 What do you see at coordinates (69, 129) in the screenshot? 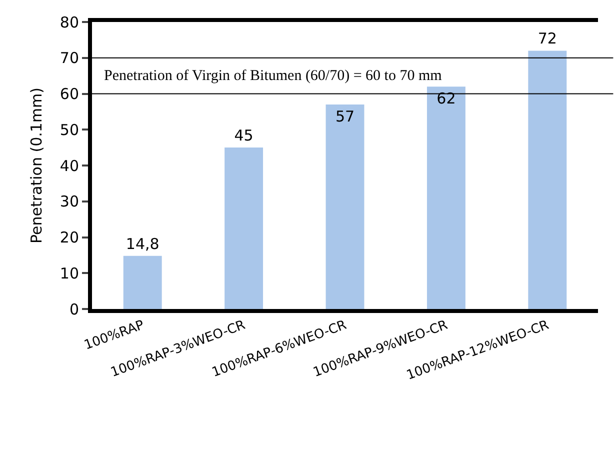
I see `y-tick-label: 50` at bounding box center [69, 129].